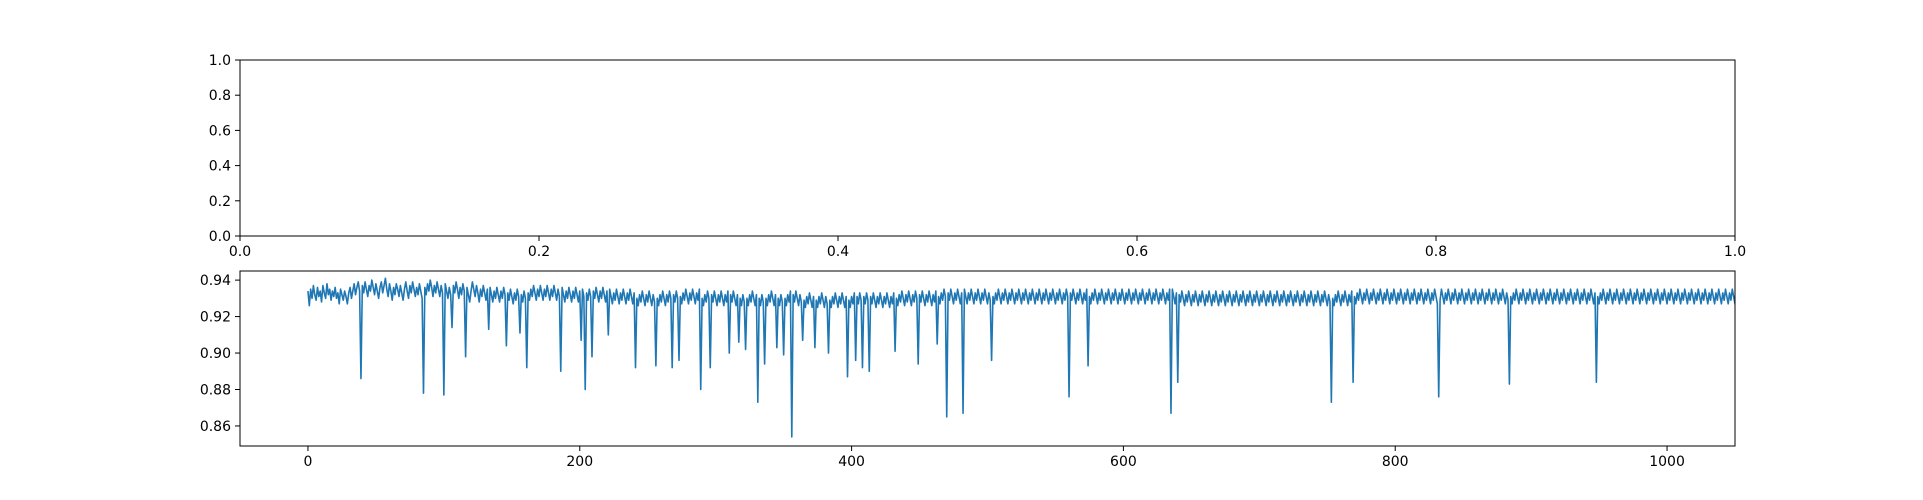 The image size is (1923, 500). Describe the element at coordinates (220, 237) in the screenshot. I see `axes-top-y-tick-label: 0.0` at that location.